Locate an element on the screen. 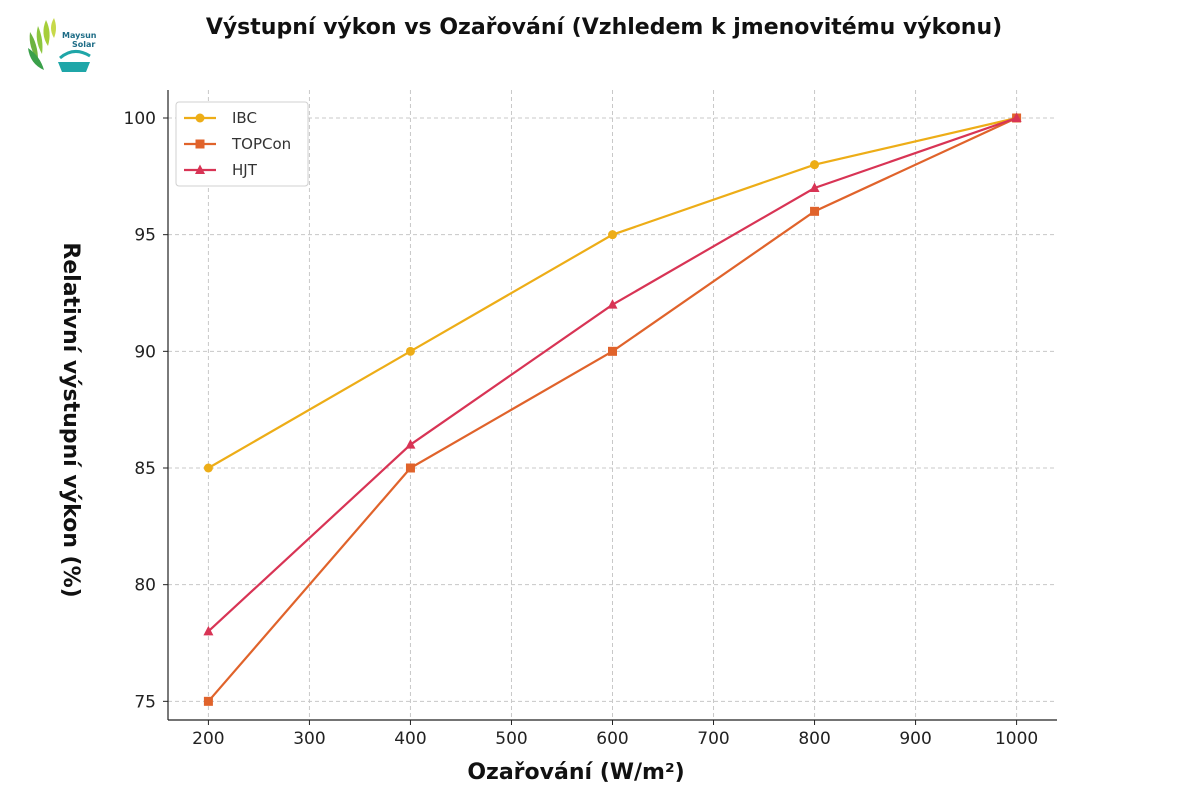  legend-box is located at coordinates (242, 144).